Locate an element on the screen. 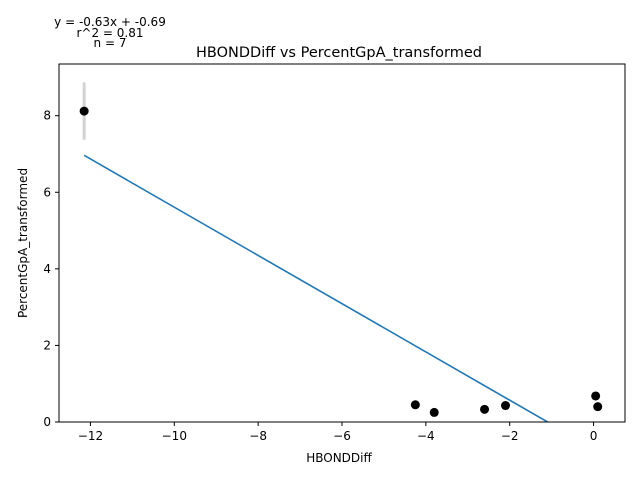 The height and width of the screenshot is (480, 640). x-axis-label: HBONDDiff is located at coordinates (339, 458).